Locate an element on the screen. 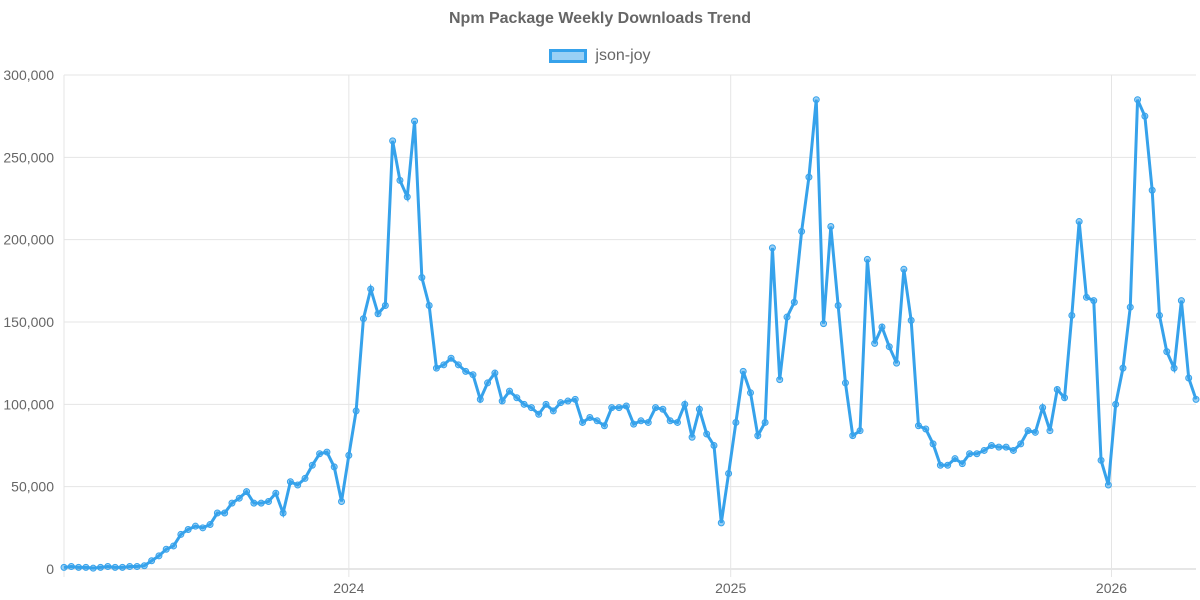  legend-label: json-joy is located at coordinates (623, 55).